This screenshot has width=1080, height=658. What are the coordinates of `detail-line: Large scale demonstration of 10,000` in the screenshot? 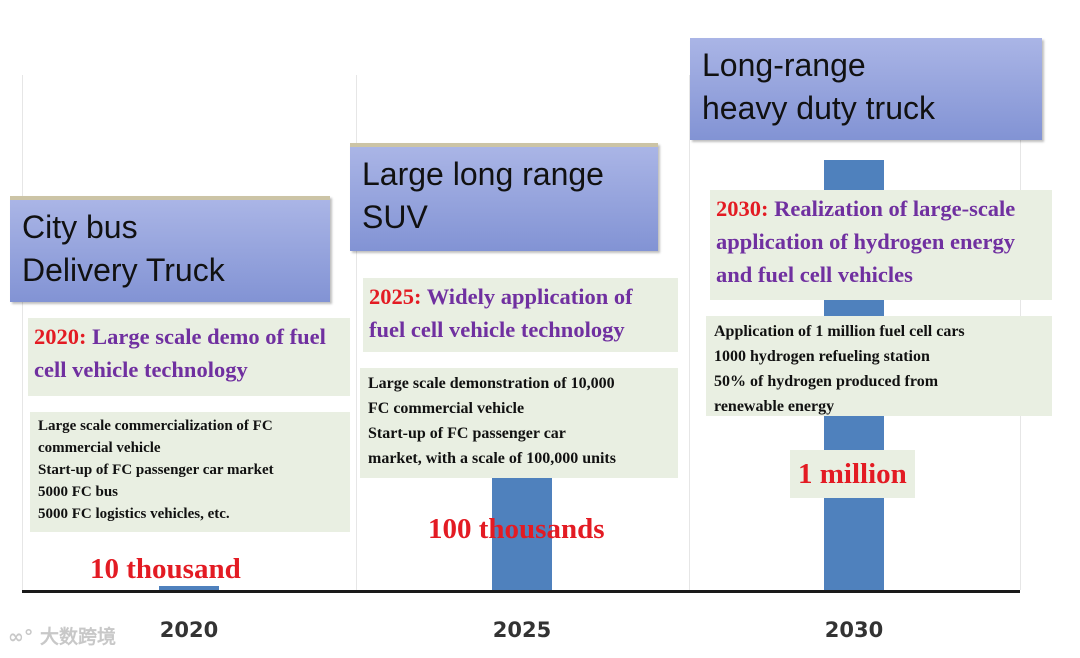 It's located at (491, 383).